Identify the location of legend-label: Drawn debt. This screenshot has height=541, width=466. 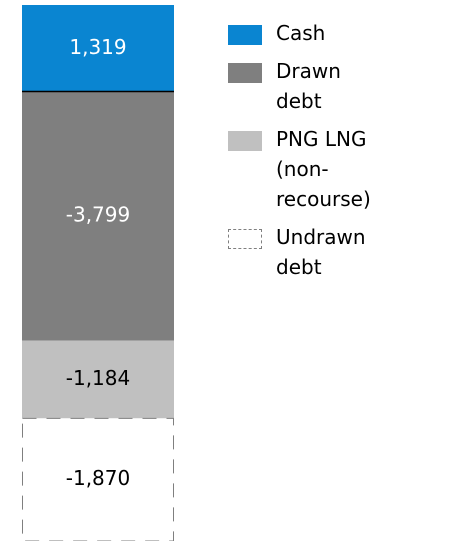
(308, 86).